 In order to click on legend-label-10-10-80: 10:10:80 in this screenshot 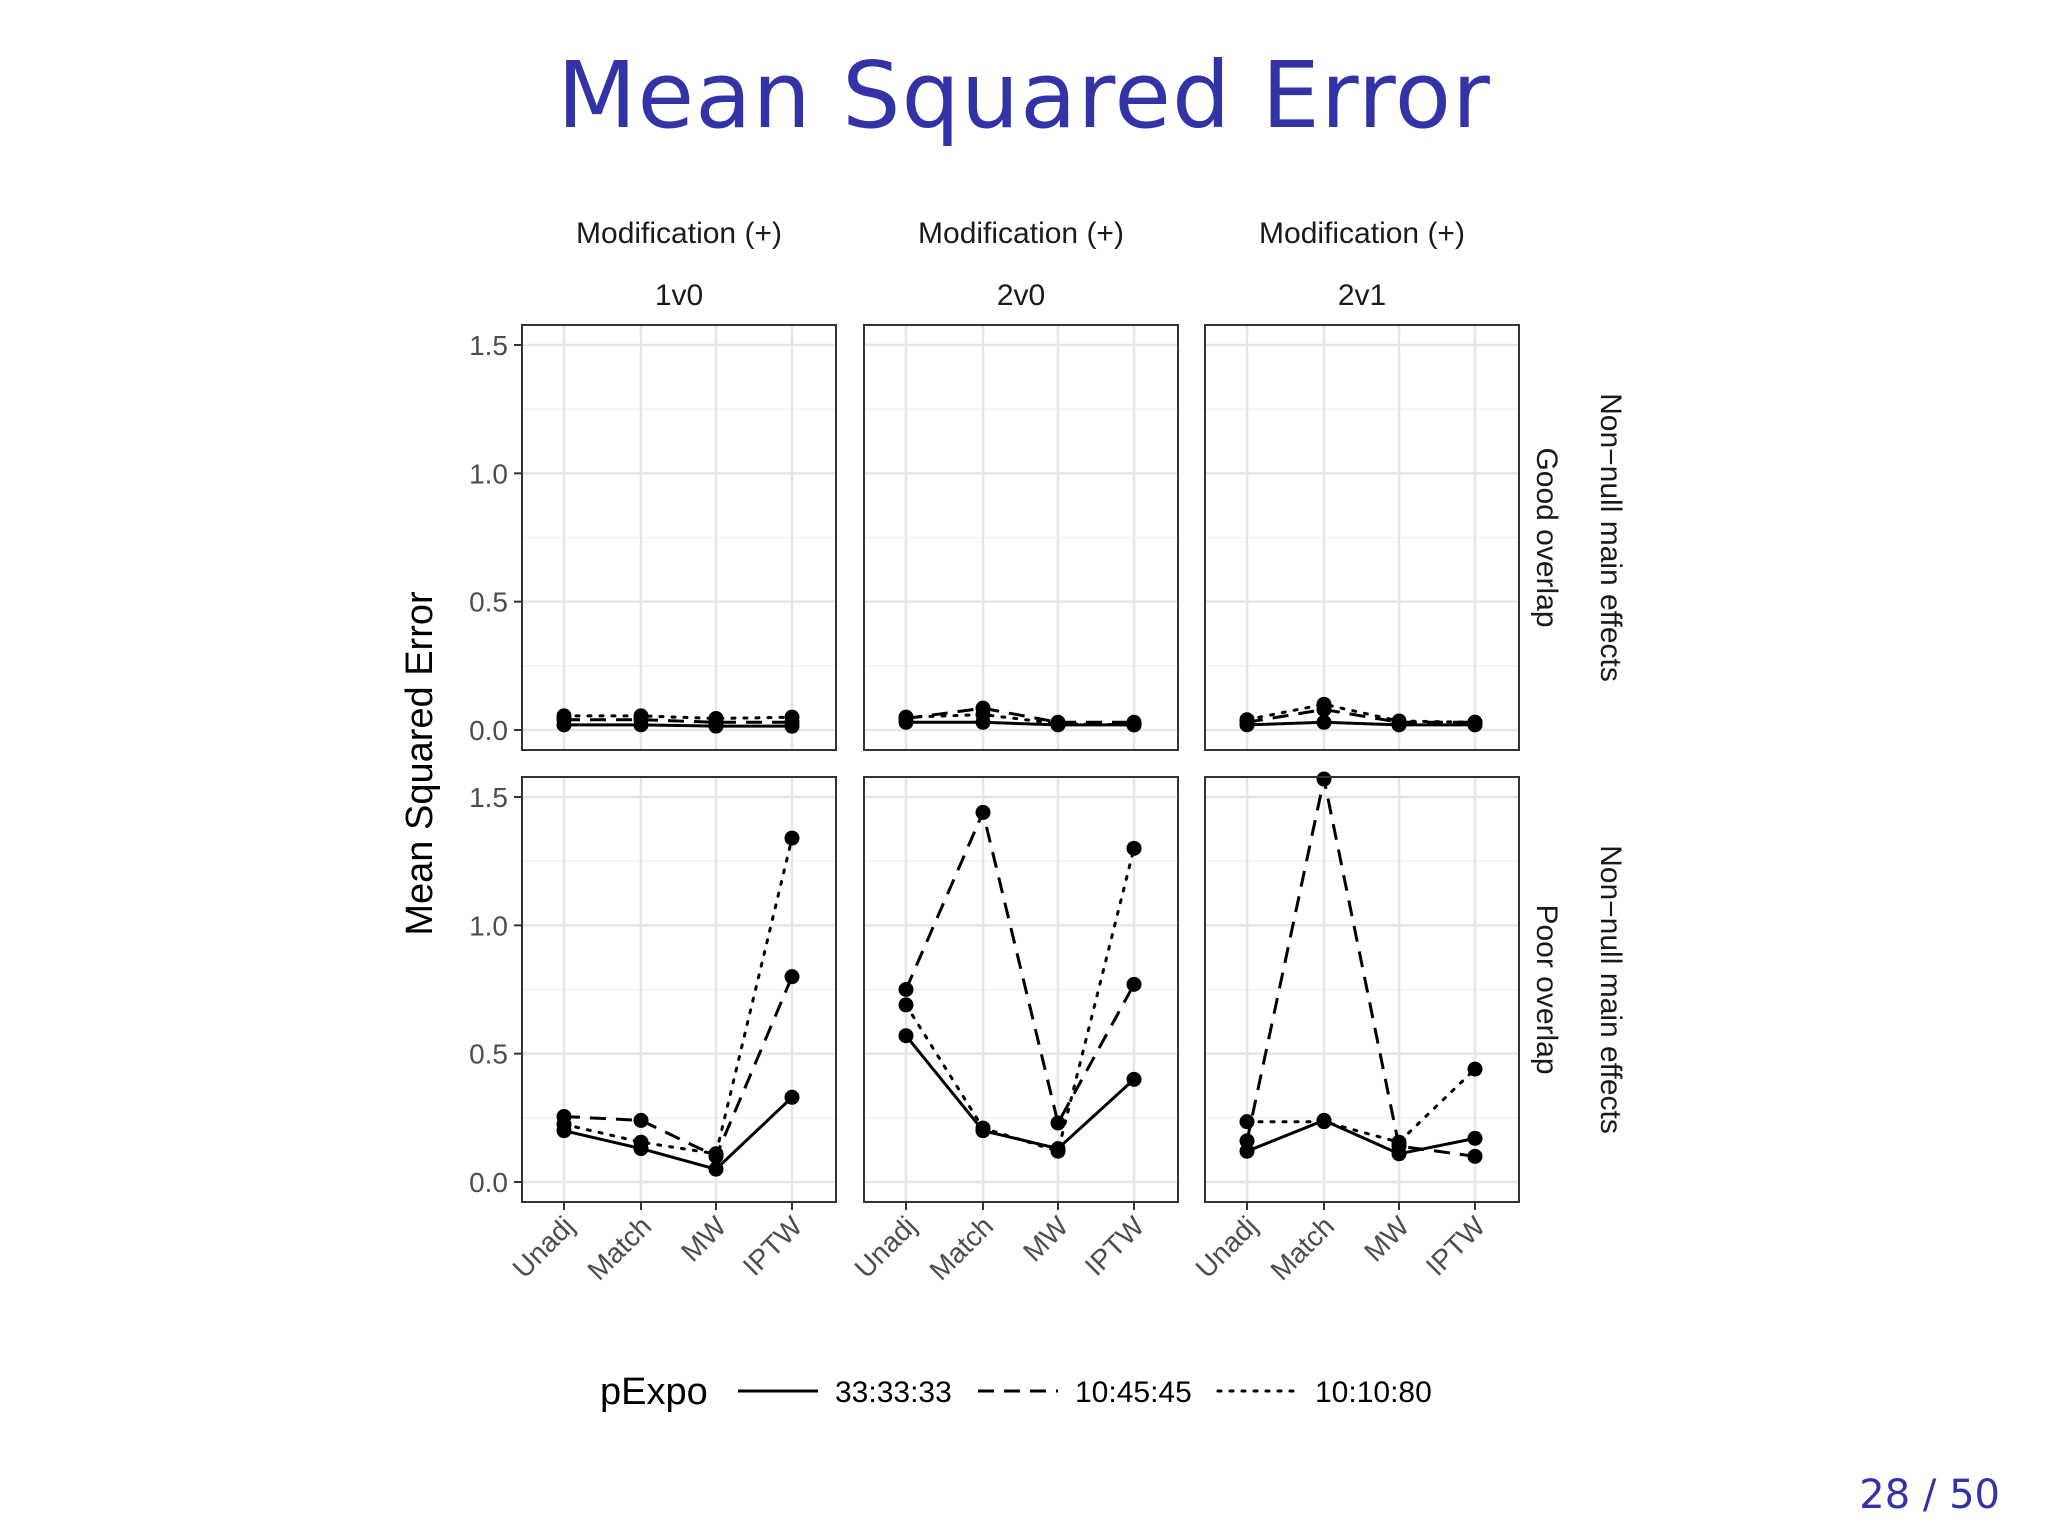, I will do `click(1373, 1392)`.